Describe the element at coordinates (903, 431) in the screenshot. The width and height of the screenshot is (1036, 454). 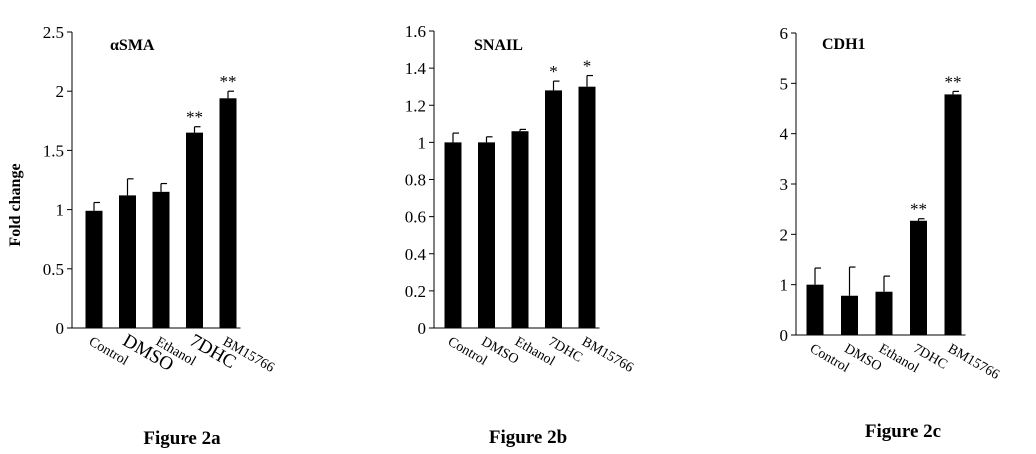
I see `figure-caption: Figure 2c` at that location.